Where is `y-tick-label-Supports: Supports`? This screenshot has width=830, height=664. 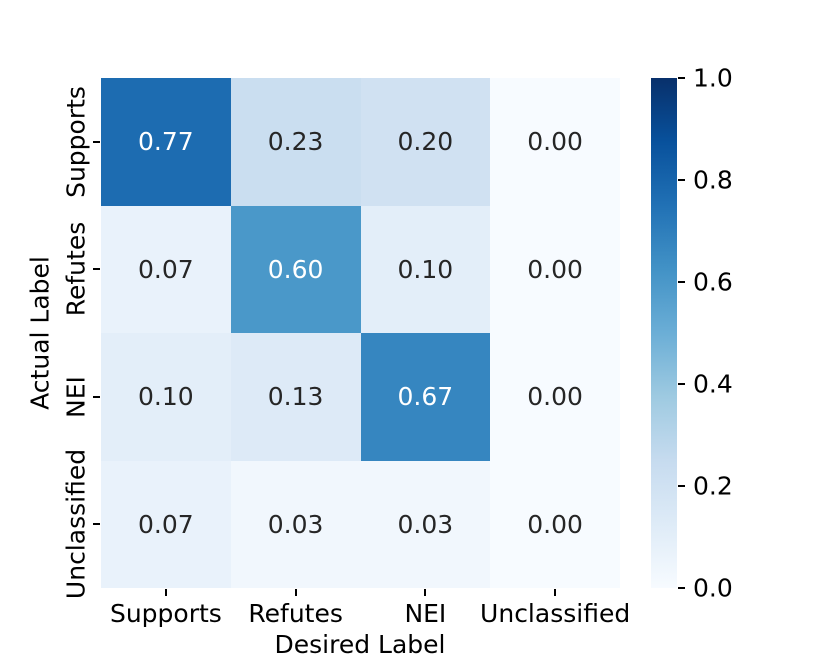
y-tick-label-Supports: Supports is located at coordinates (76, 141).